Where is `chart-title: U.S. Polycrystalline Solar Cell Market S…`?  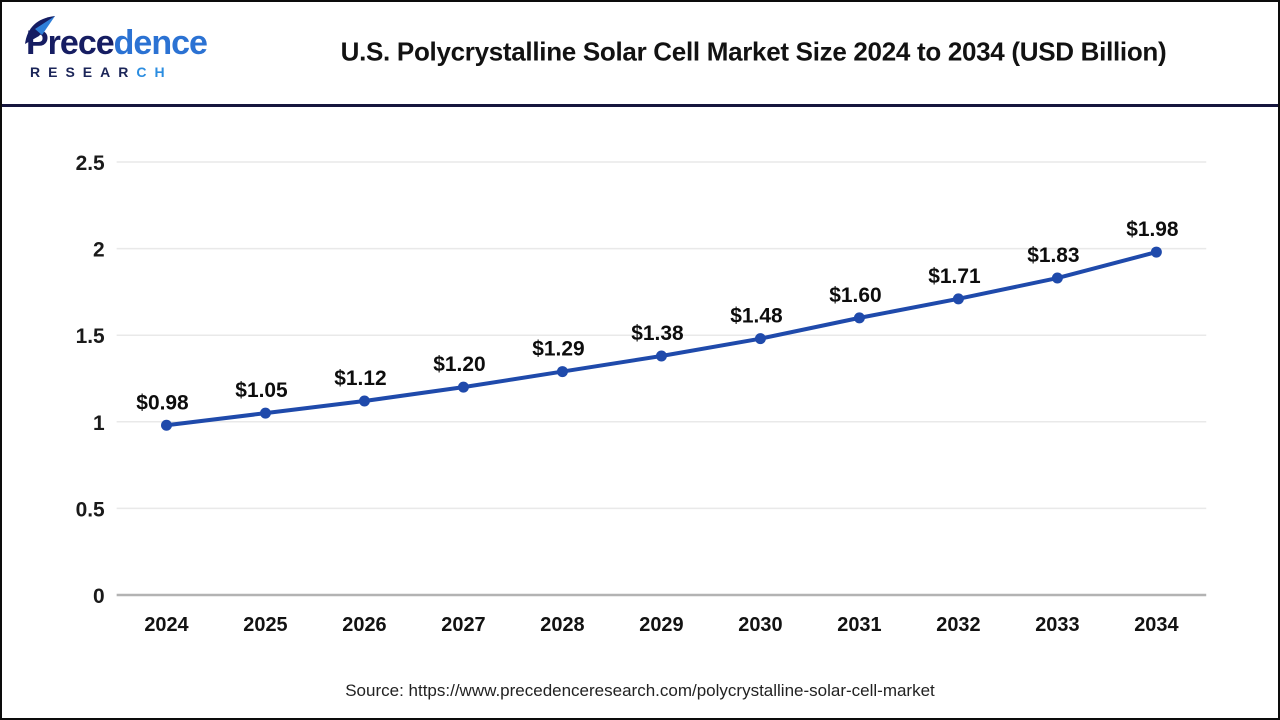 chart-title: U.S. Polycrystalline Solar Cell Market S… is located at coordinates (753, 51).